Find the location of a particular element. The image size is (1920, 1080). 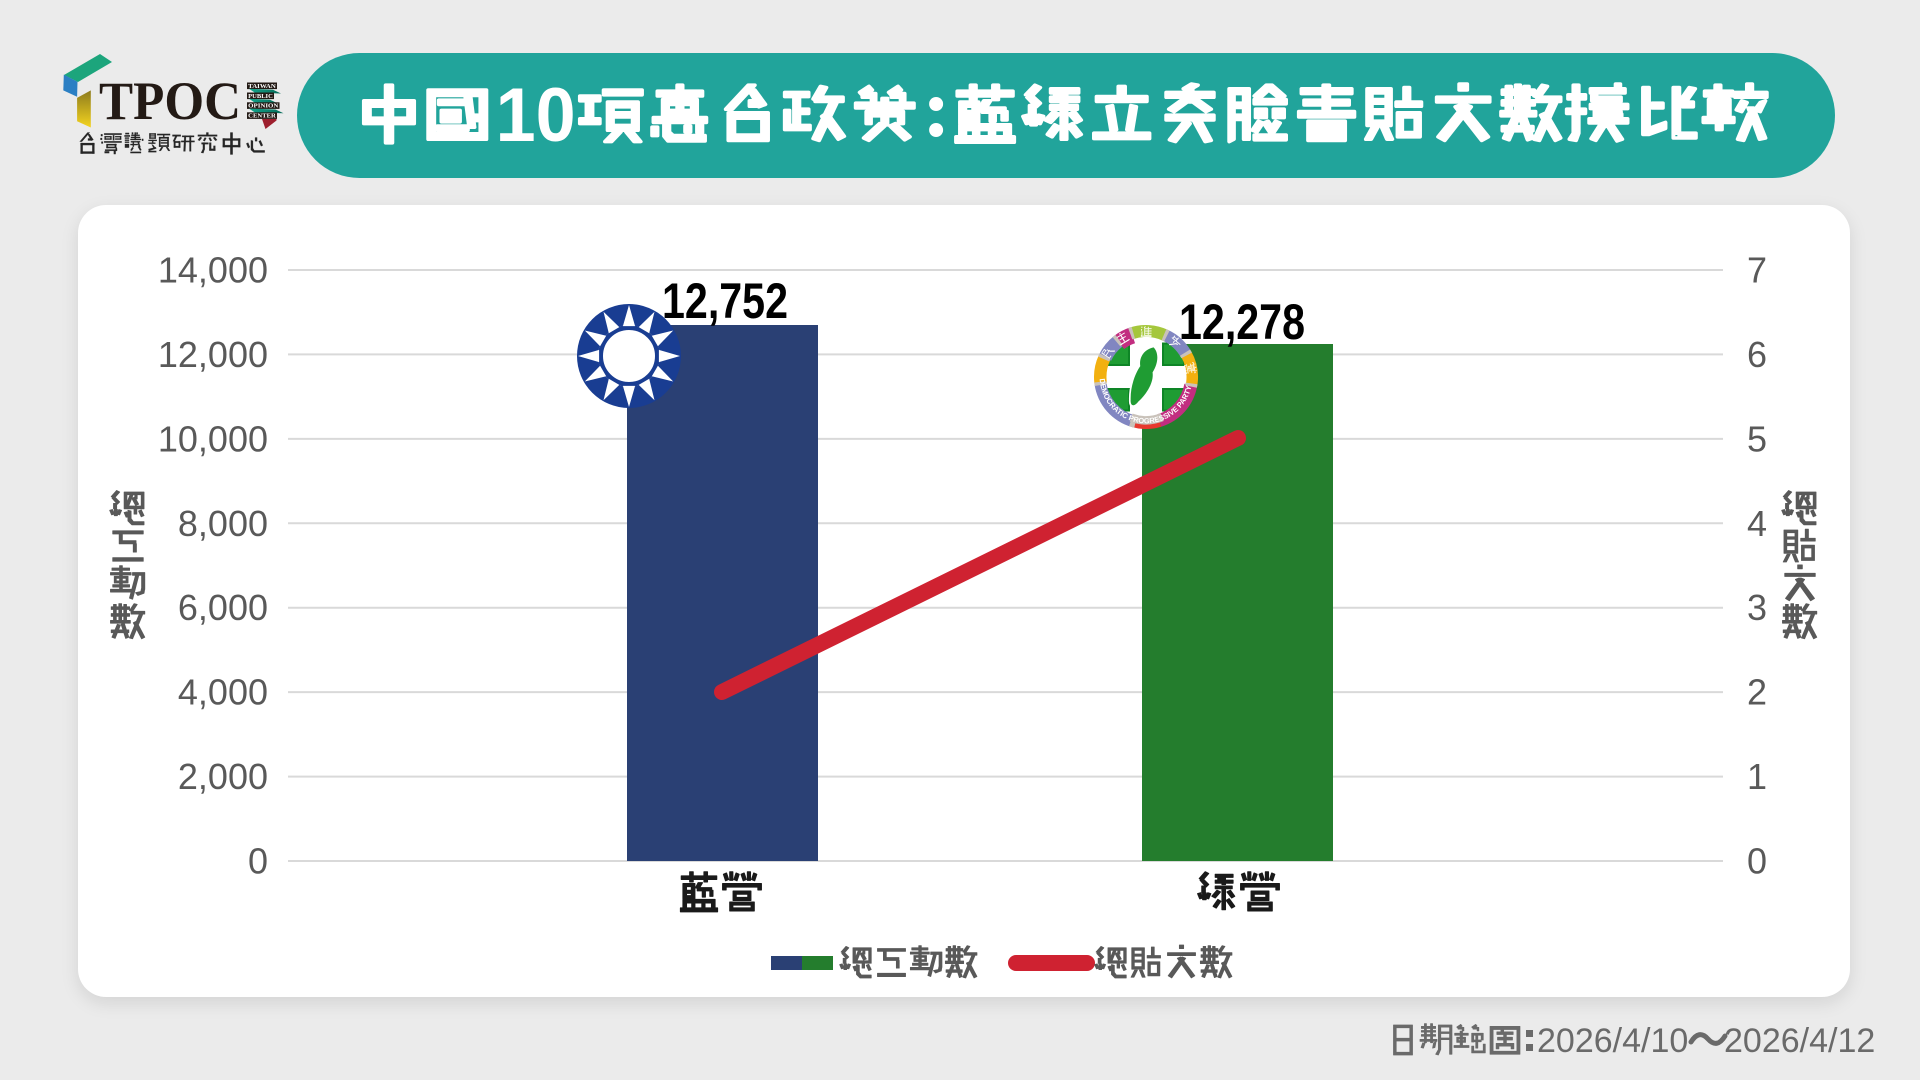

svg-text: 6,000 is located at coordinates (223, 607).